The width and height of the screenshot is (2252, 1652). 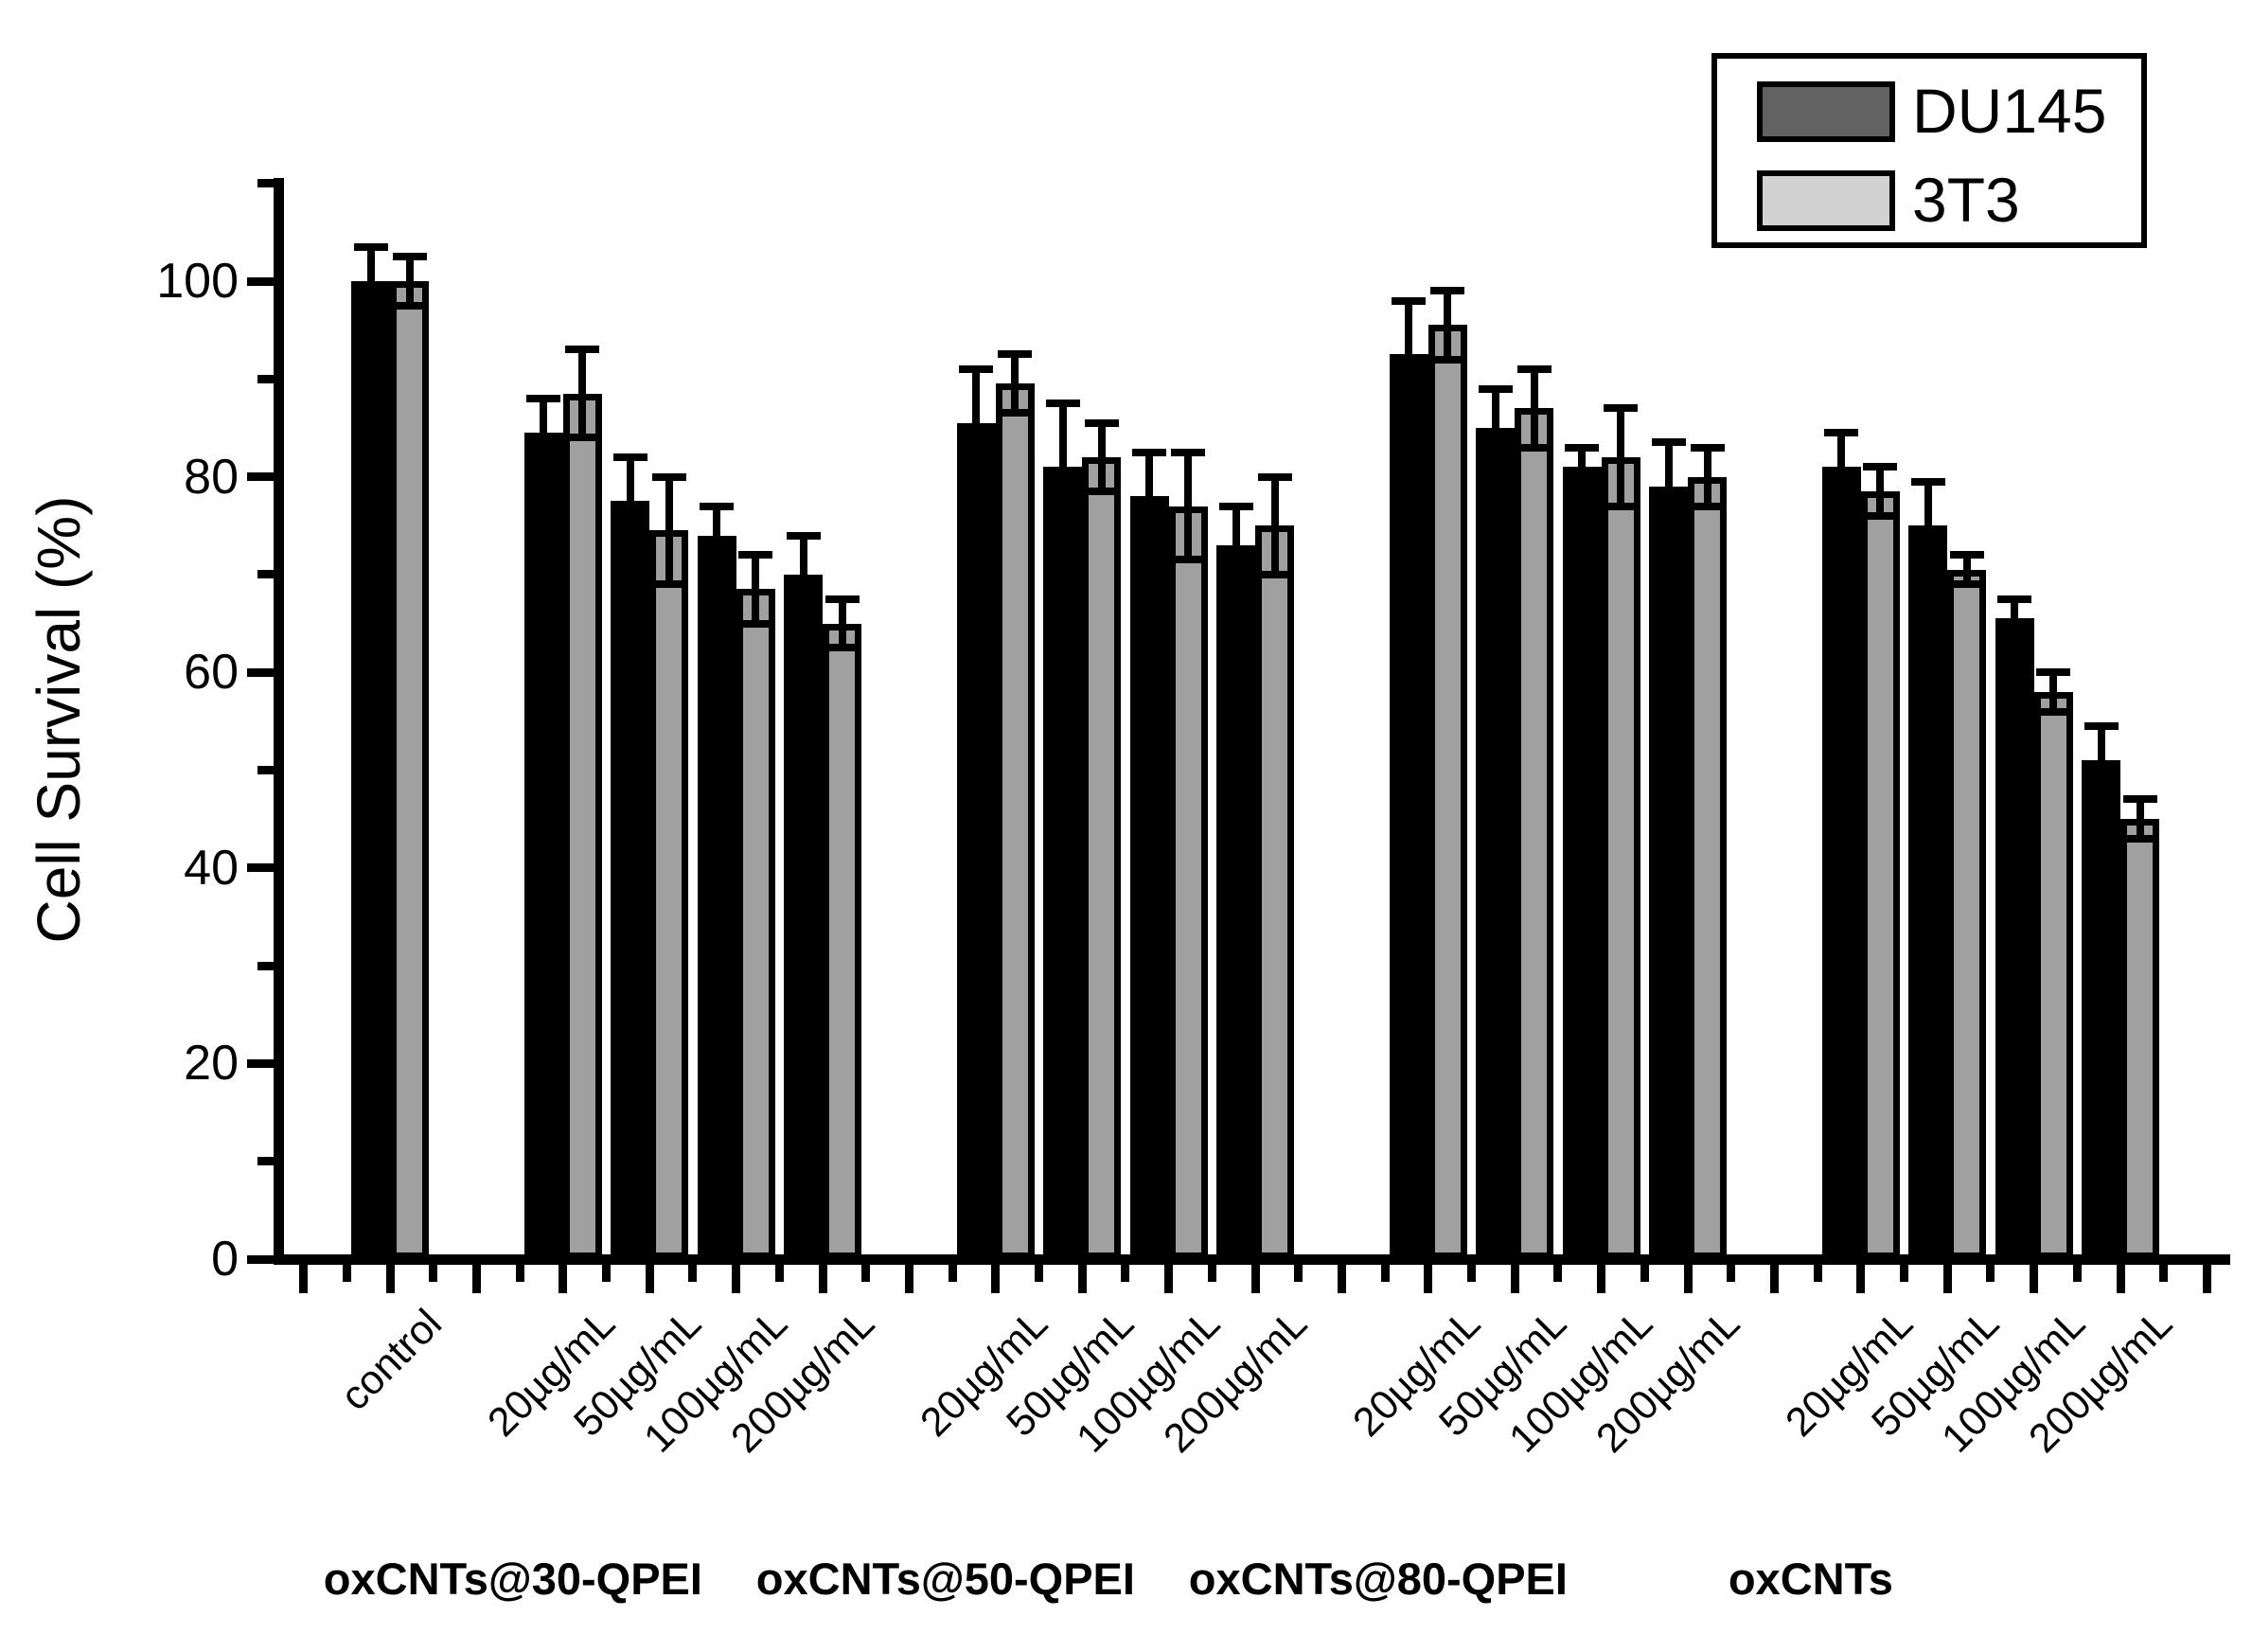 What do you see at coordinates (1811, 1579) in the screenshot?
I see `group-label: oxCNTs` at bounding box center [1811, 1579].